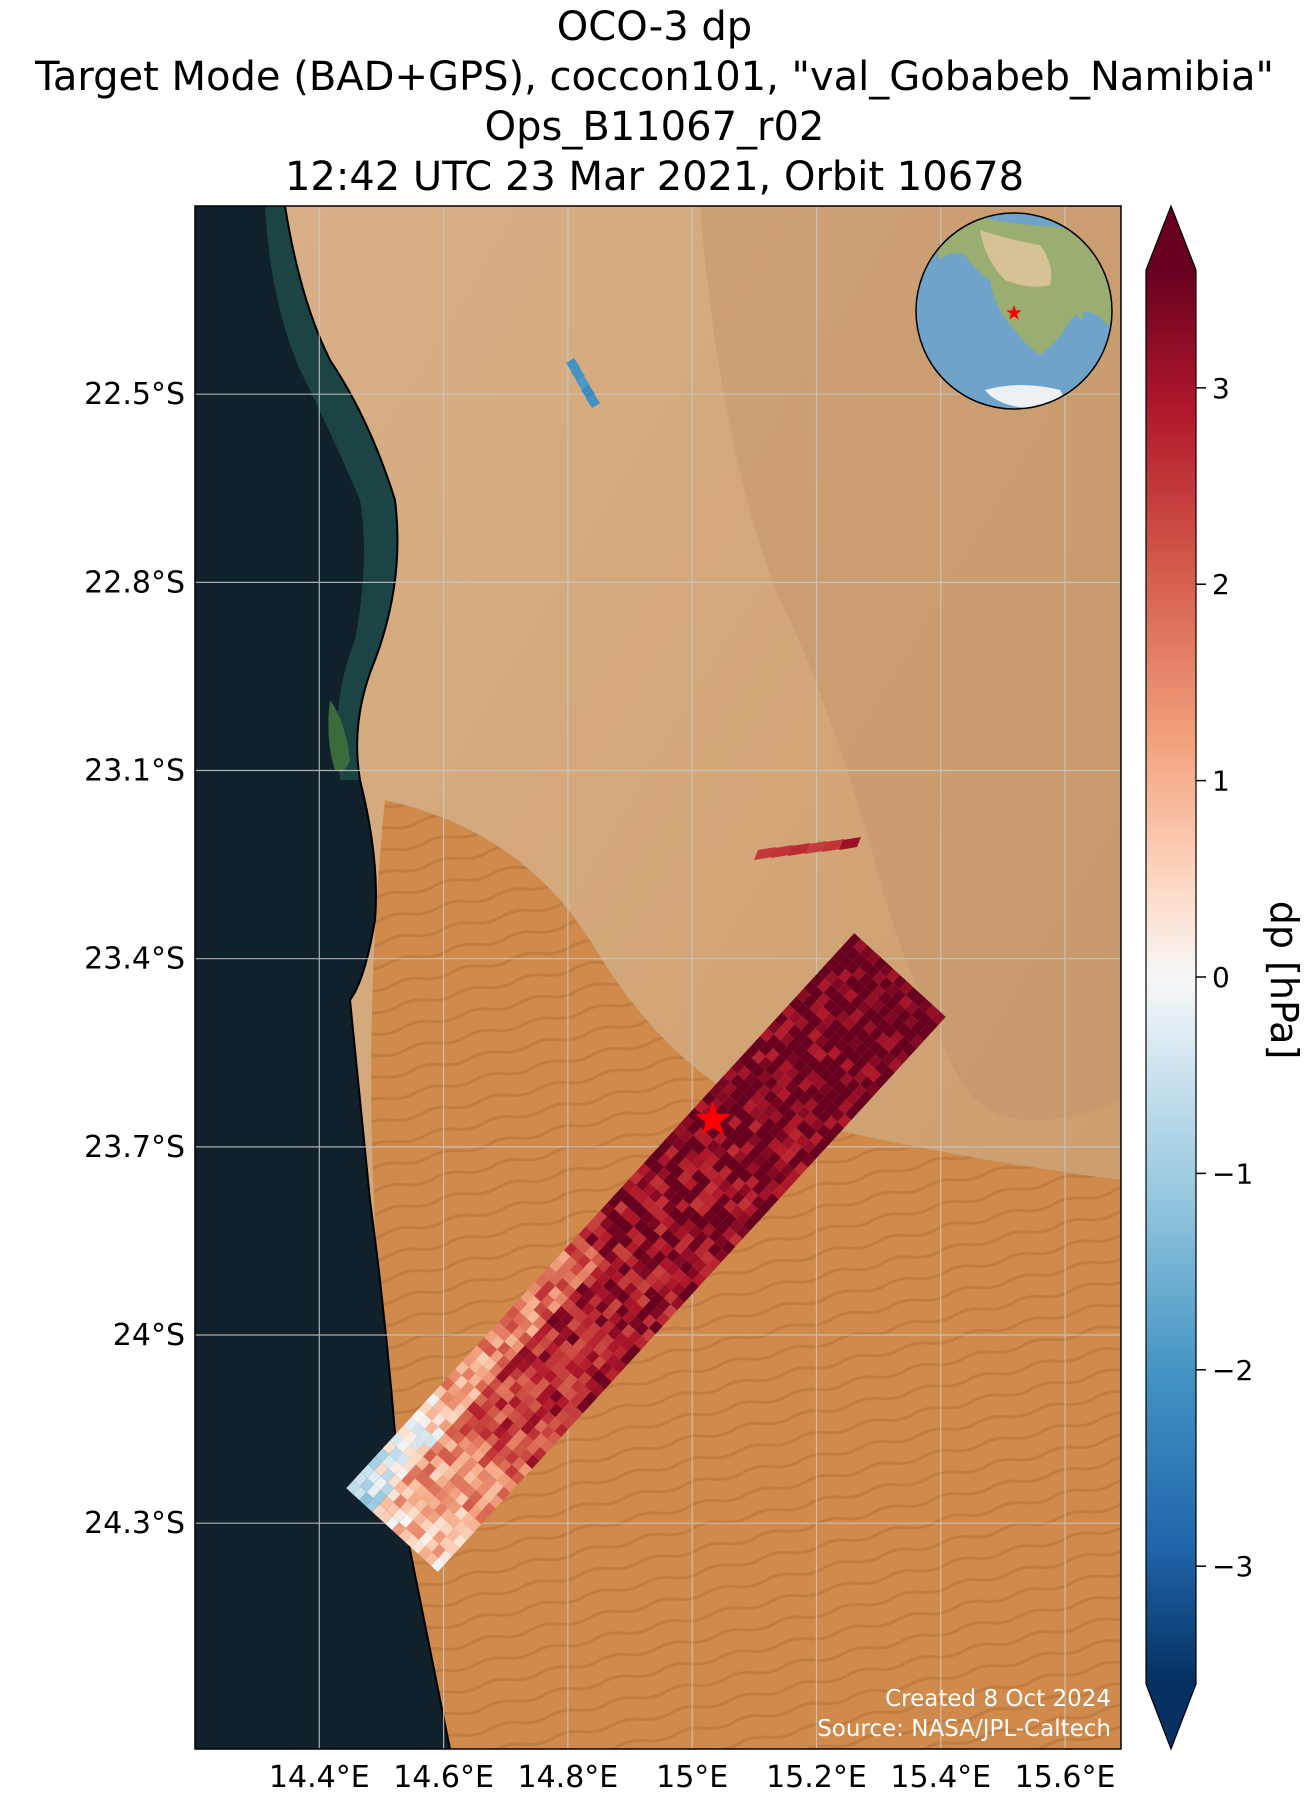  I want to click on coastline, so click(367, 977).